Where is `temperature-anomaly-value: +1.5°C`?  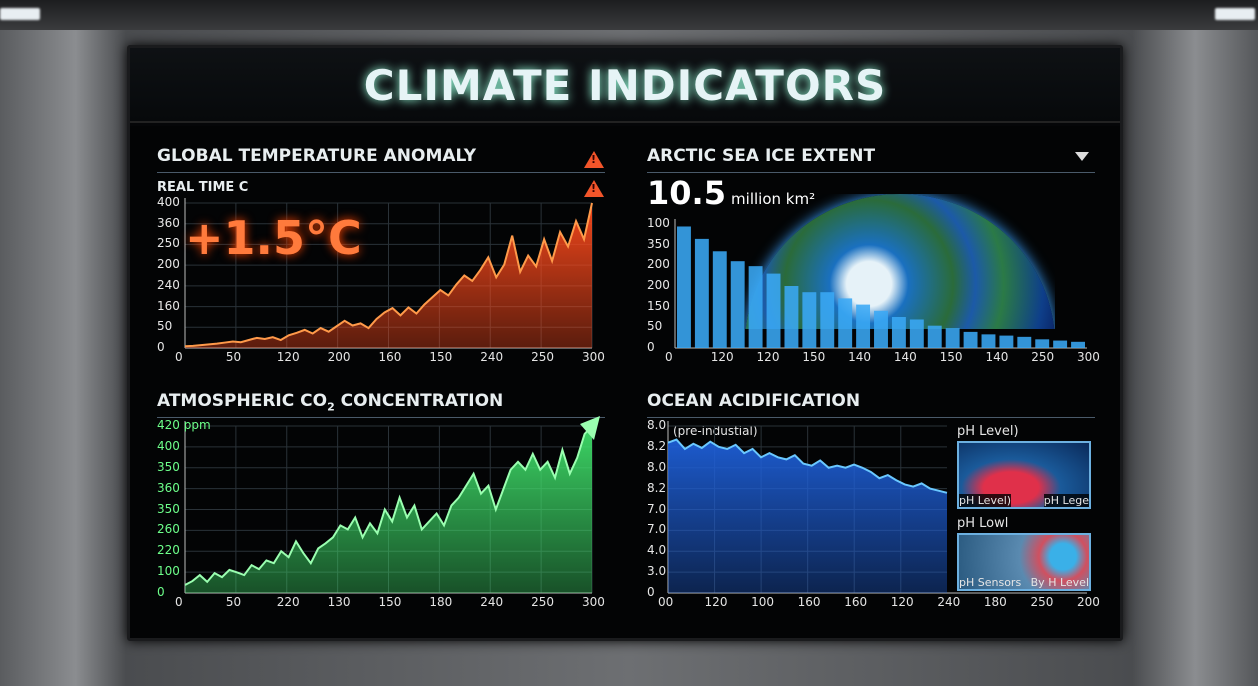
temperature-anomaly-value: +1.5°C is located at coordinates (273, 238).